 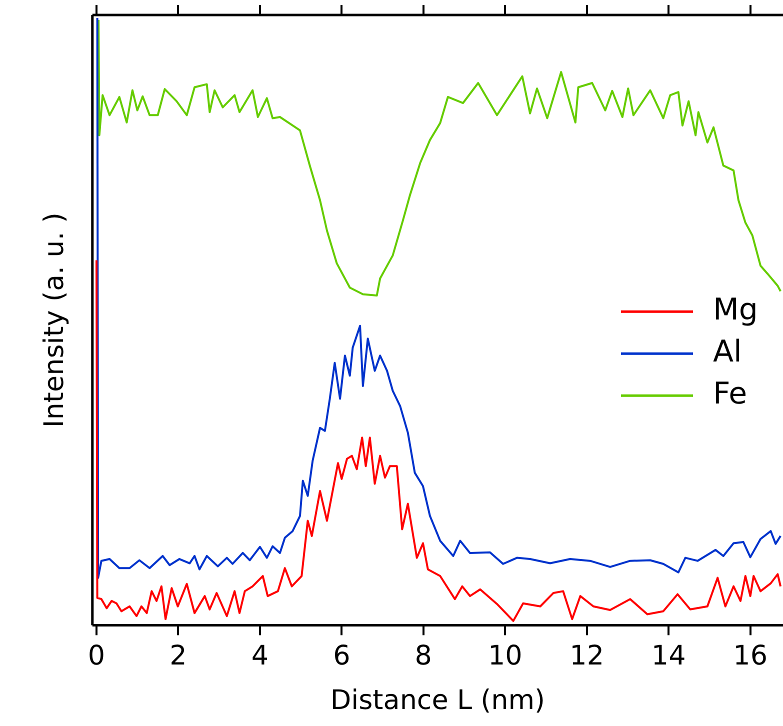 What do you see at coordinates (505, 656) in the screenshot?
I see `x-tick-label: 10` at bounding box center [505, 656].